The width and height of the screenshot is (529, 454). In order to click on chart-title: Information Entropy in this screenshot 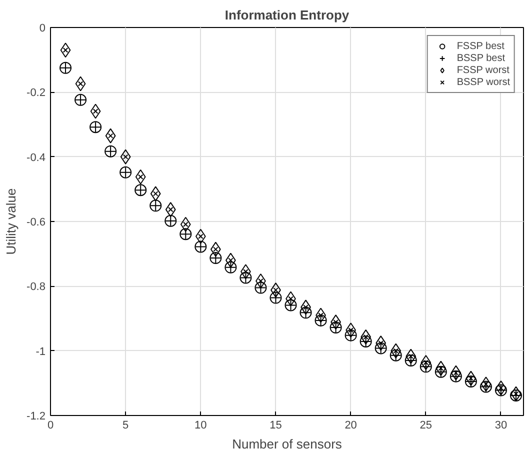, I will do `click(287, 15)`.